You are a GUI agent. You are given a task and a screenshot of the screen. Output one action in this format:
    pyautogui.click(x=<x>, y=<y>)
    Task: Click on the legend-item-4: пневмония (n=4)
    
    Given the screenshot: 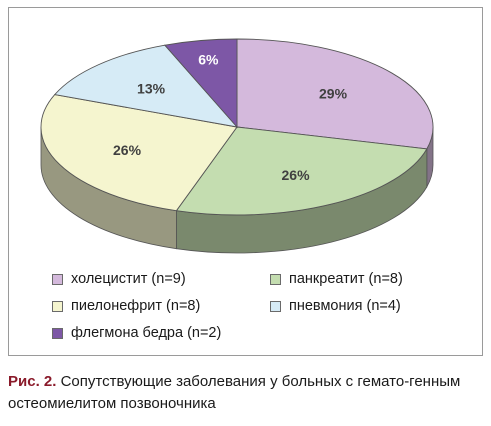 What is the action you would take?
    pyautogui.click(x=335, y=306)
    